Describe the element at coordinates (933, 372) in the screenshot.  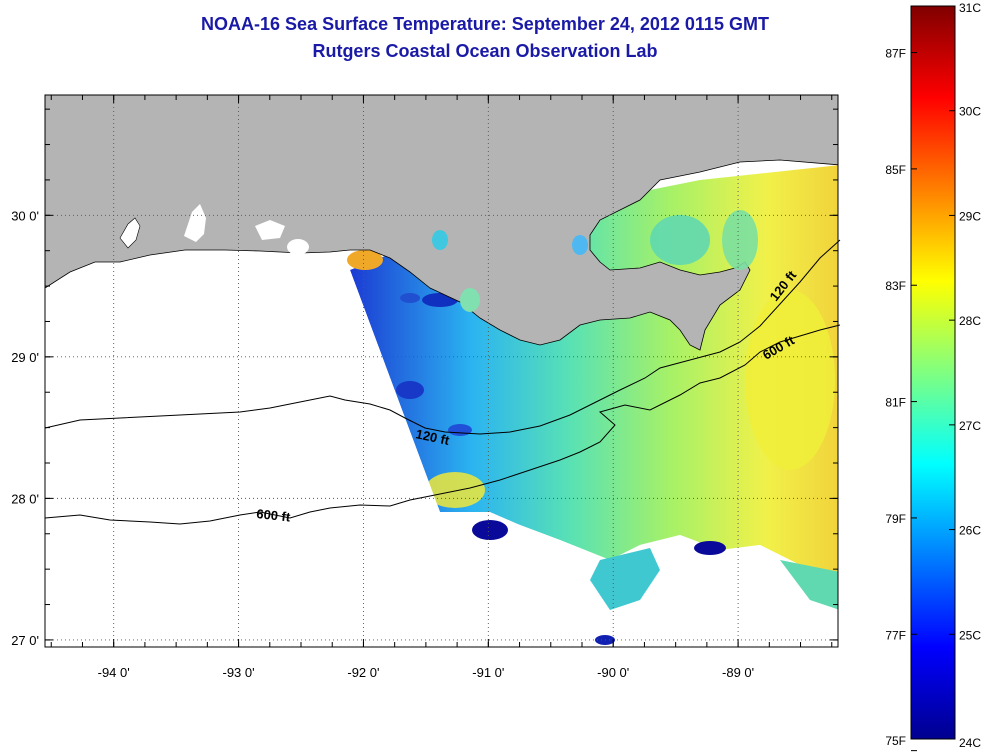
I see `colorbar` at that location.